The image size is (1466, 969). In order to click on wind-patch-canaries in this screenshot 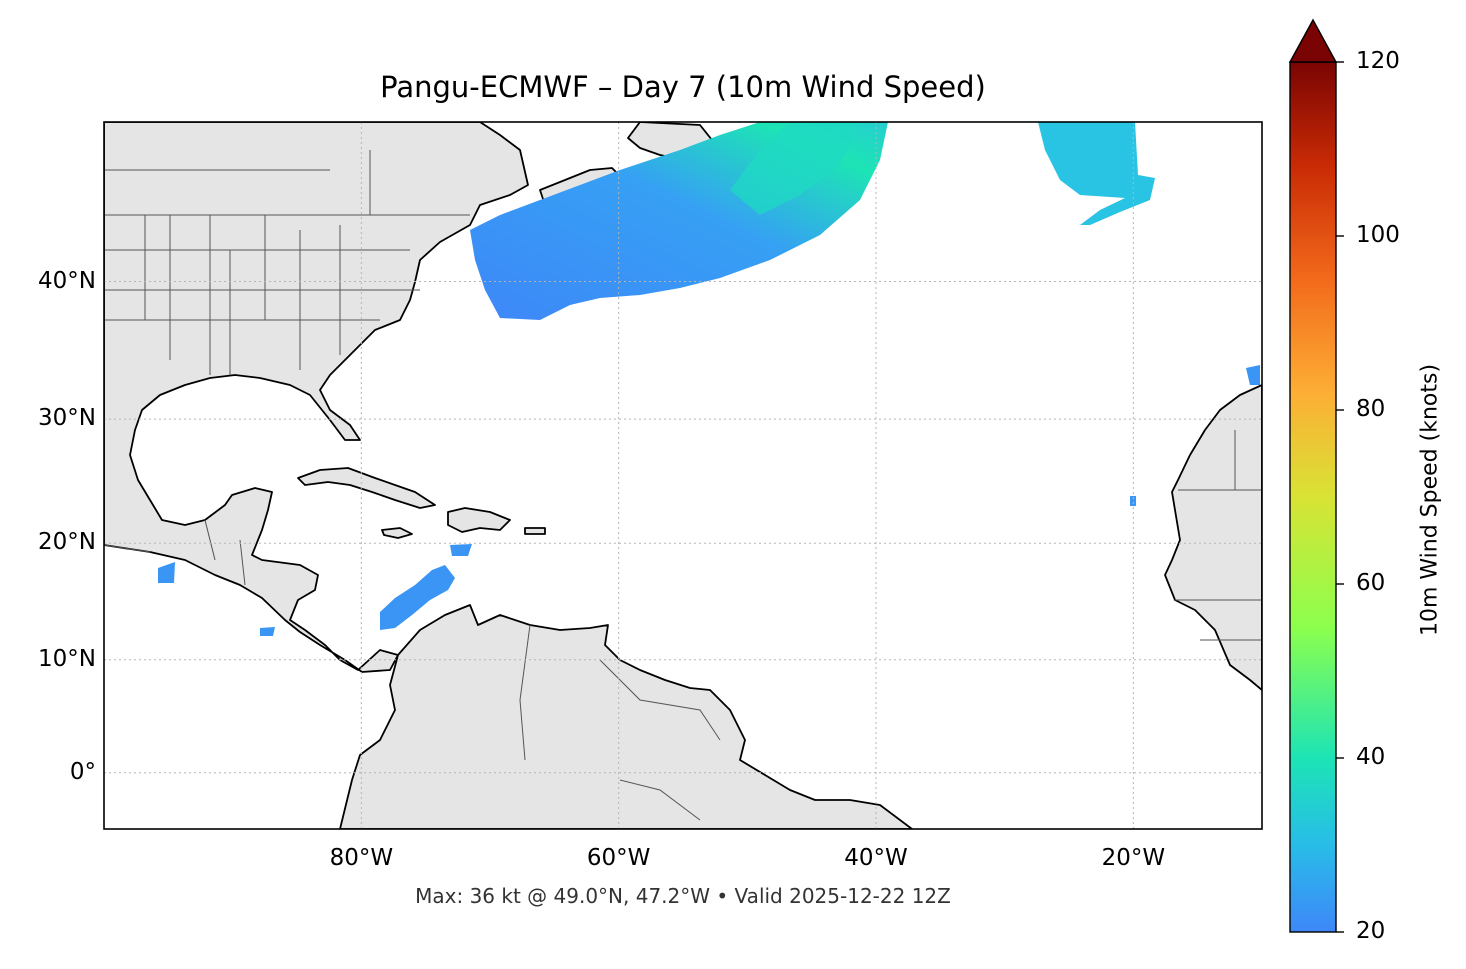, I will do `click(1253, 375)`.